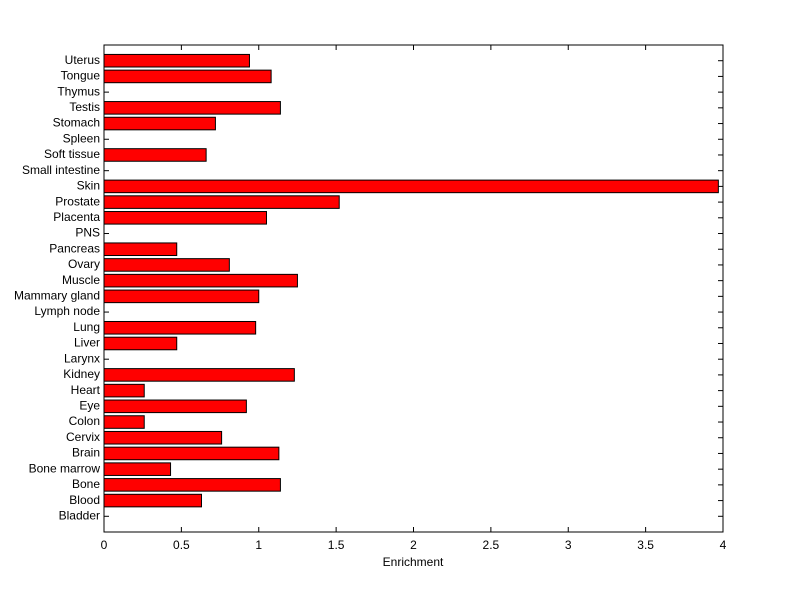 This screenshot has width=800, height=599. What do you see at coordinates (72, 154) in the screenshot?
I see `y-tick-label: Soft tissue` at bounding box center [72, 154].